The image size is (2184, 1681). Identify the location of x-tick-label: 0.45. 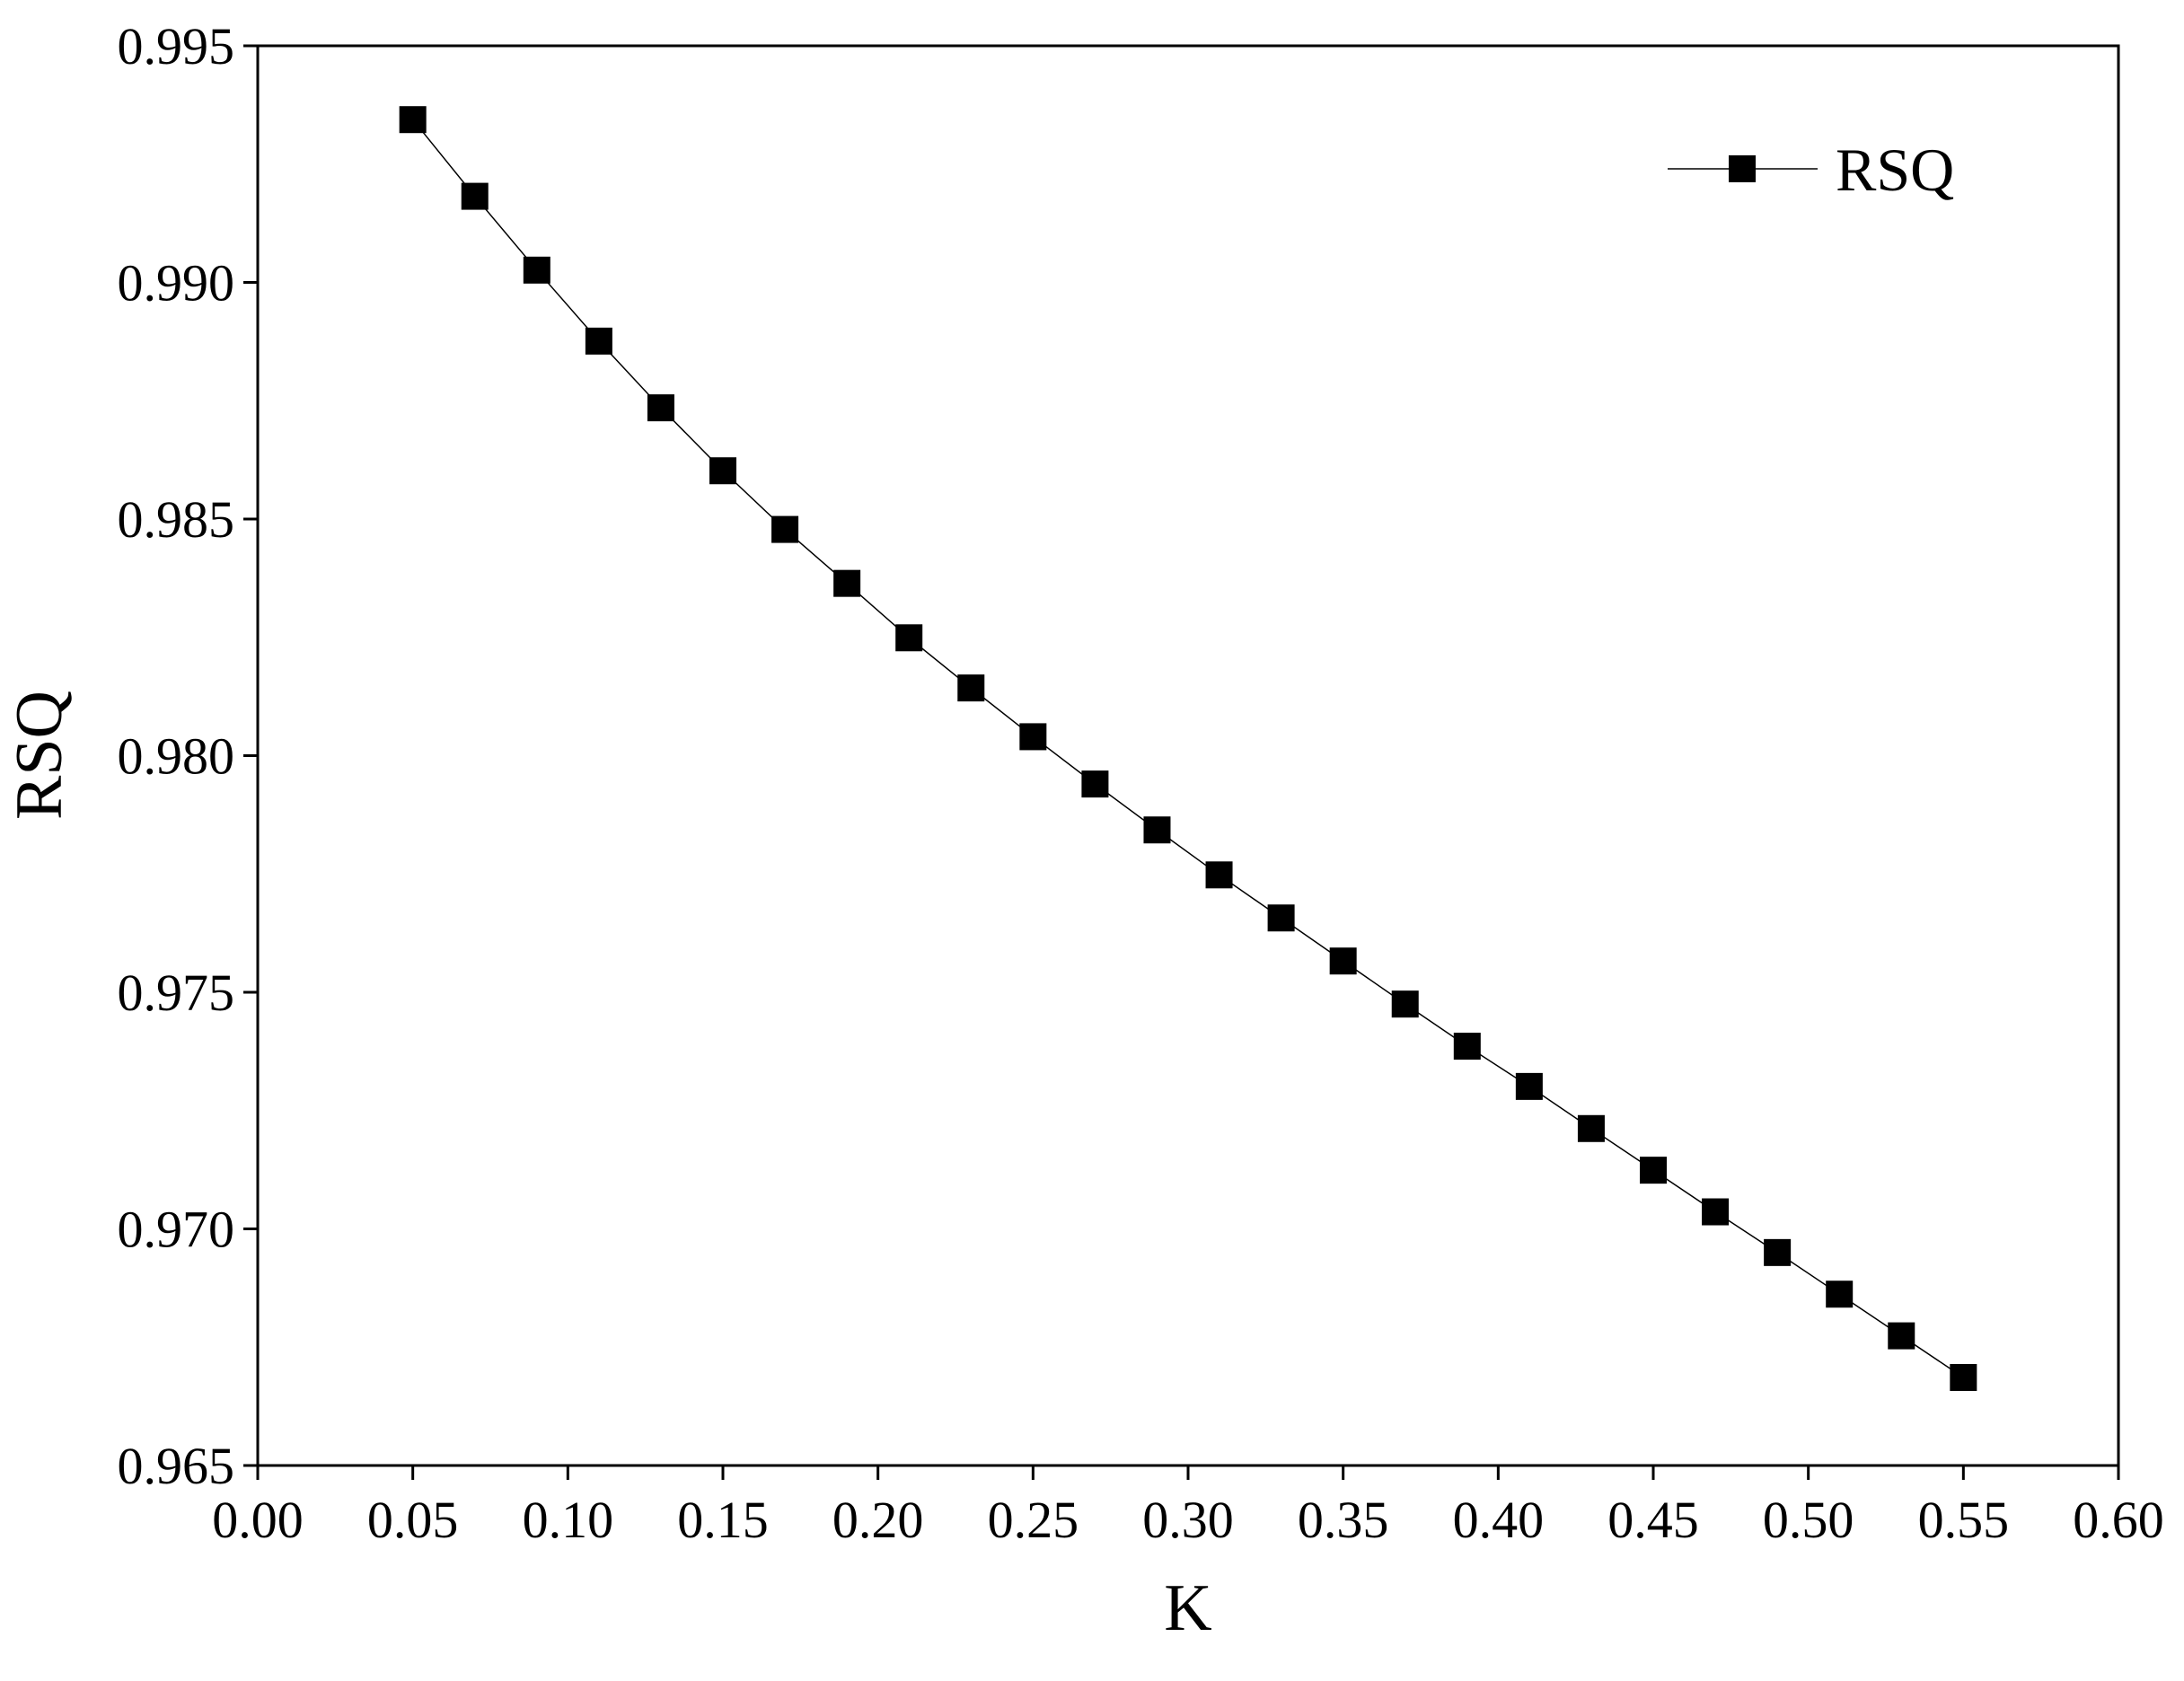
(1653, 1520).